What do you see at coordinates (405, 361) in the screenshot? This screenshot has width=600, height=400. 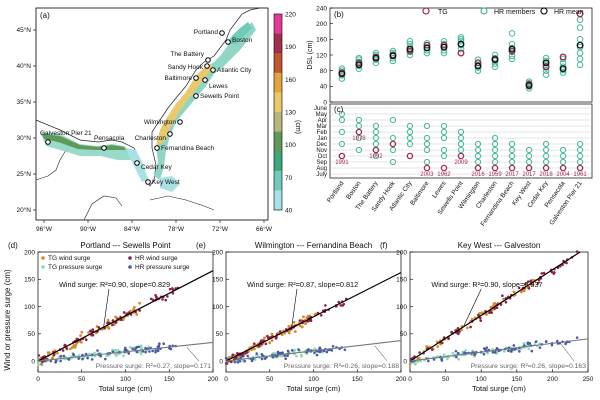 I see `surge-ytick-label: 0` at bounding box center [405, 361].